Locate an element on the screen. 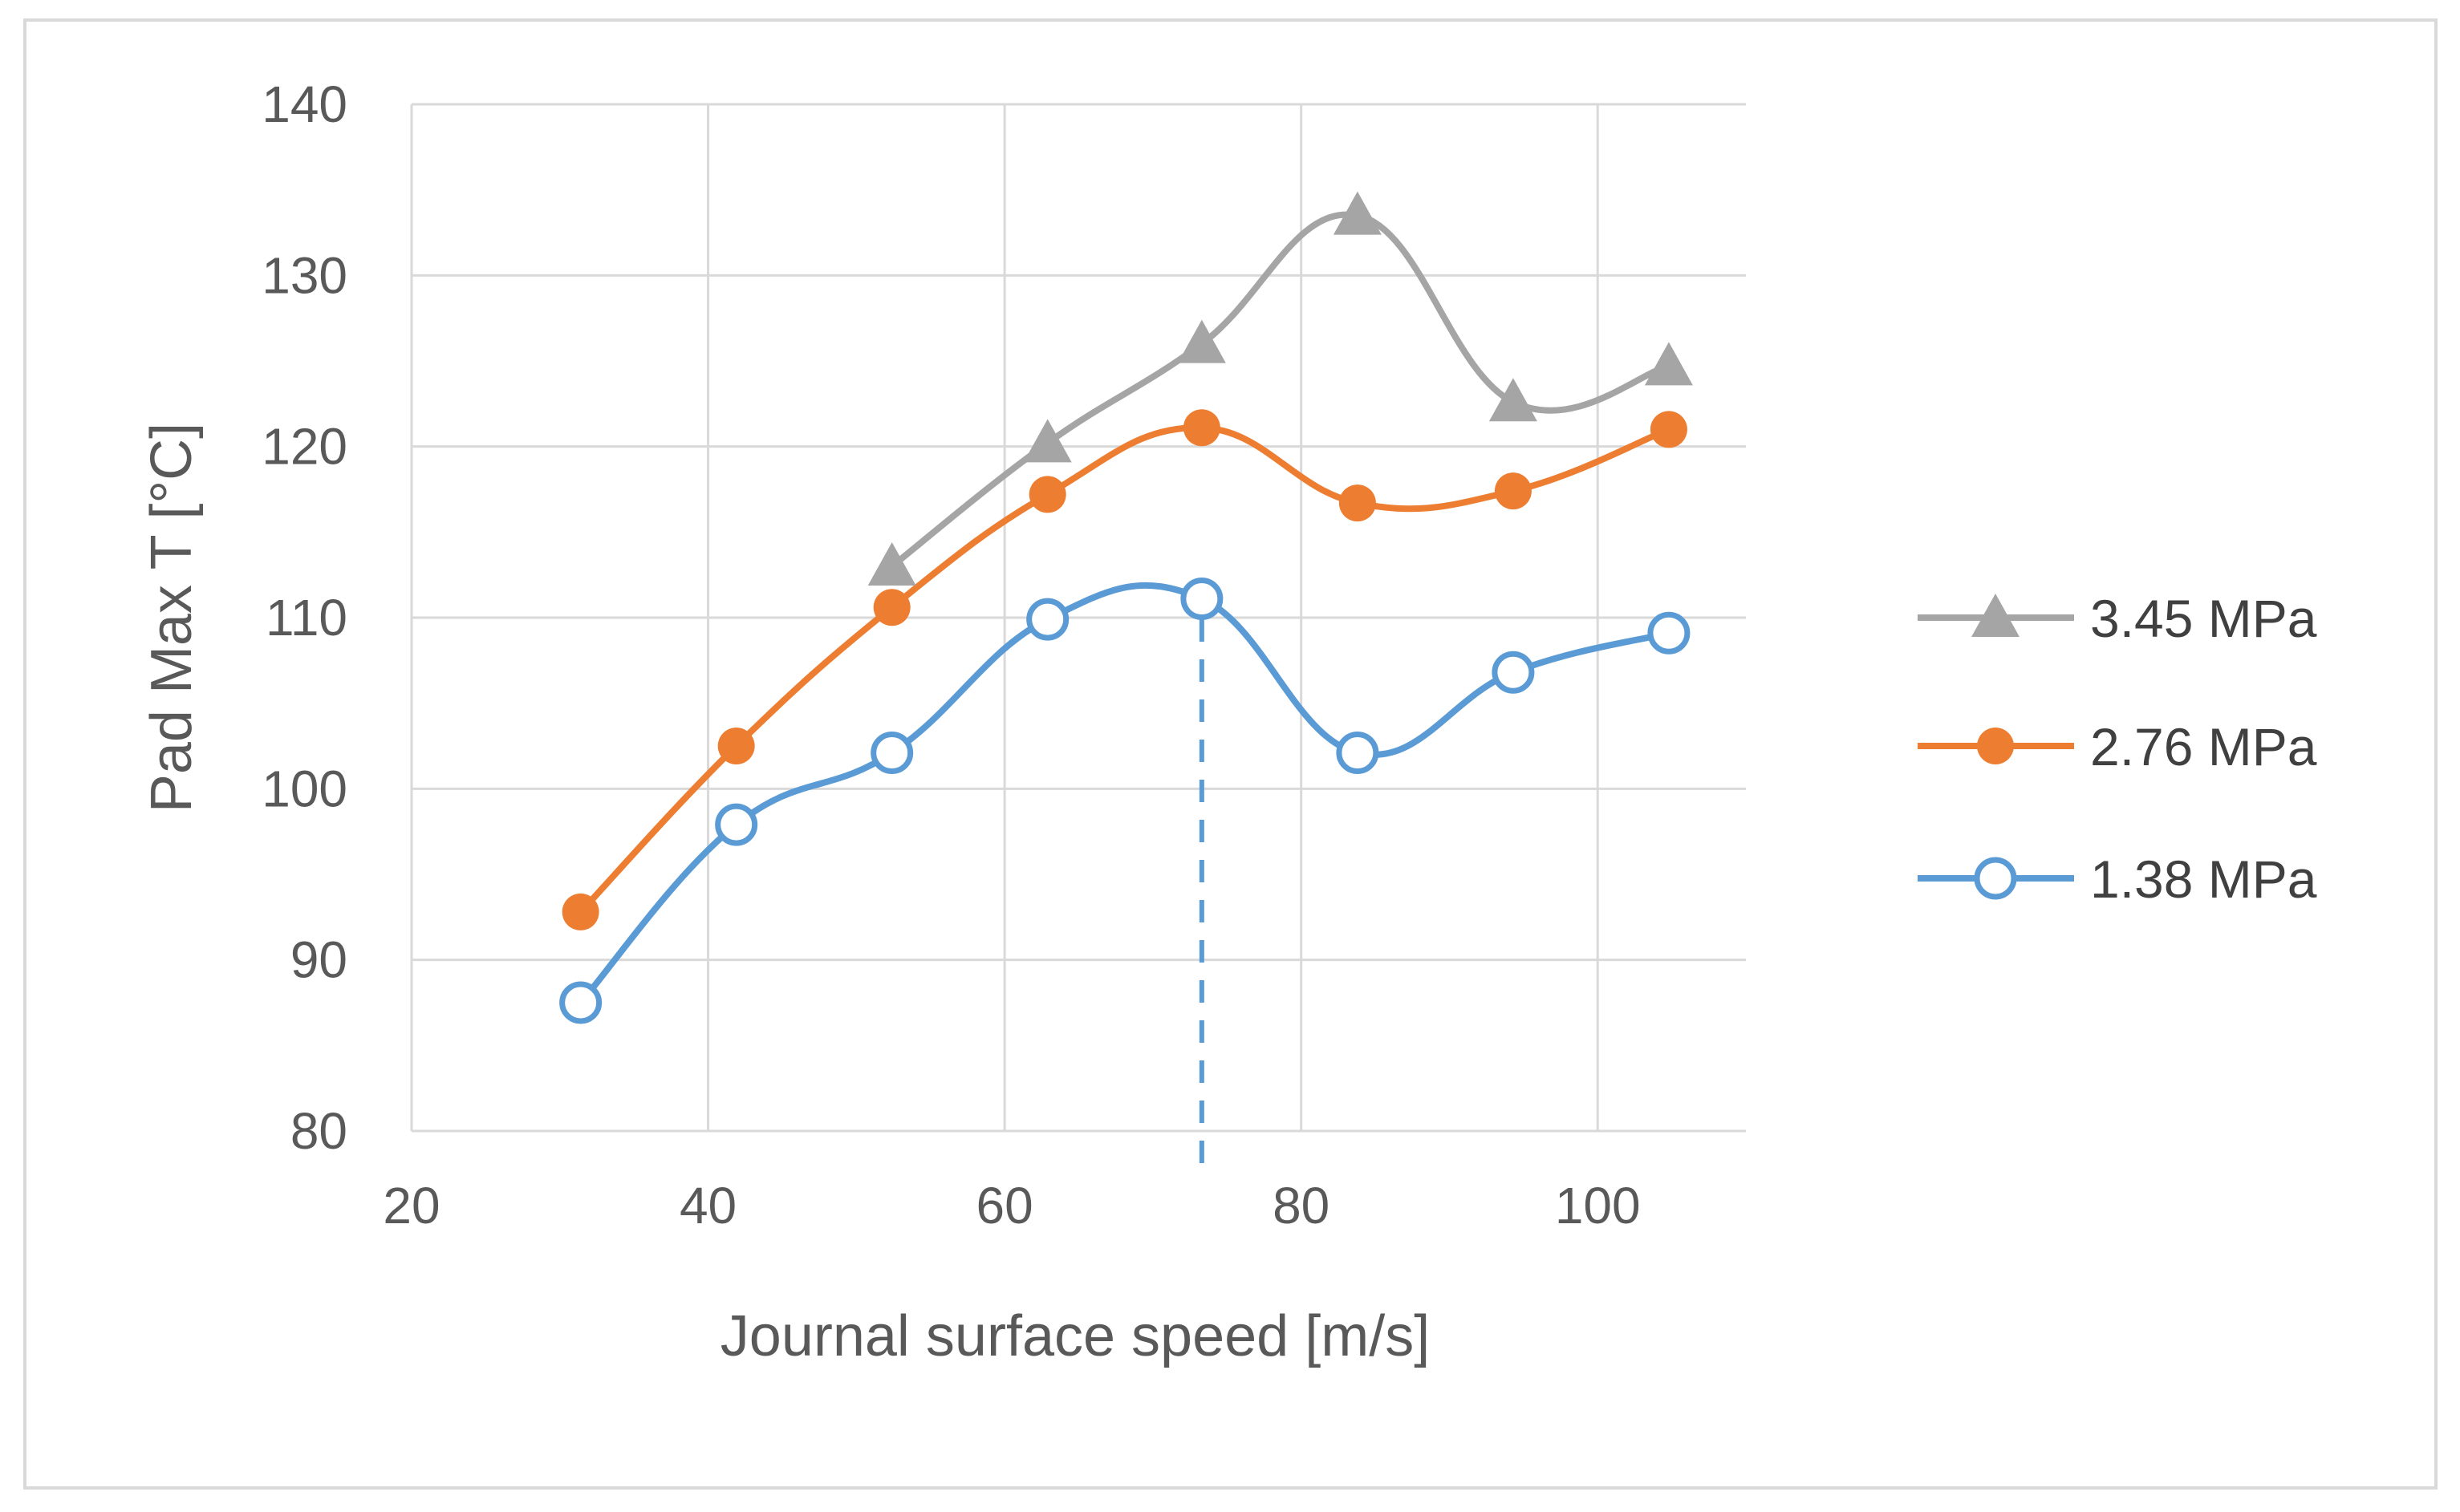  y-tick-label: 130 is located at coordinates (304, 275).